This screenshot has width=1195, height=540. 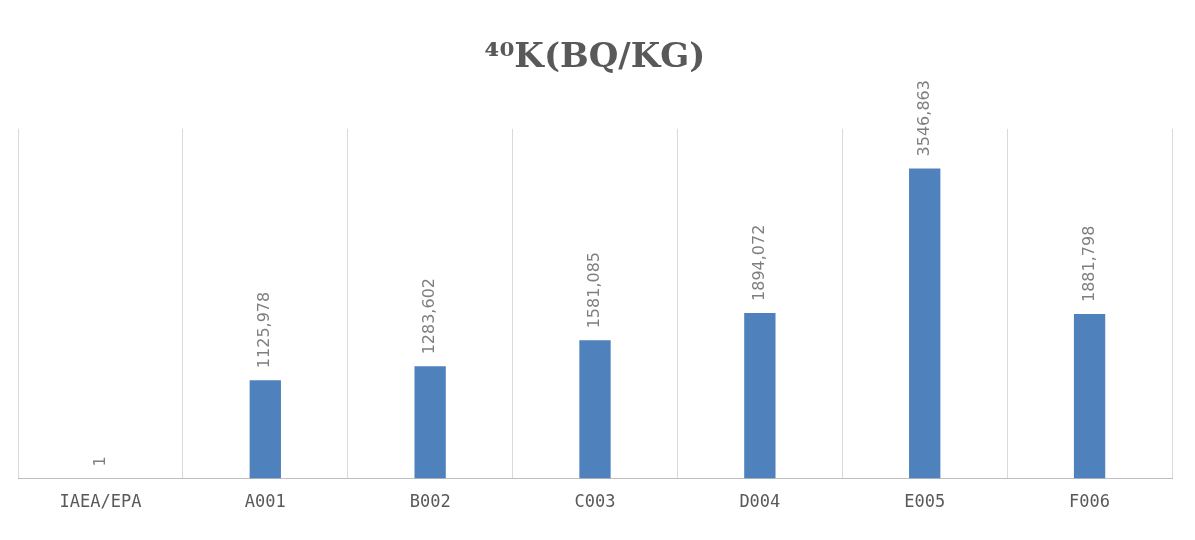 What do you see at coordinates (923, 118) in the screenshot?
I see `data-label: 3546,863` at bounding box center [923, 118].